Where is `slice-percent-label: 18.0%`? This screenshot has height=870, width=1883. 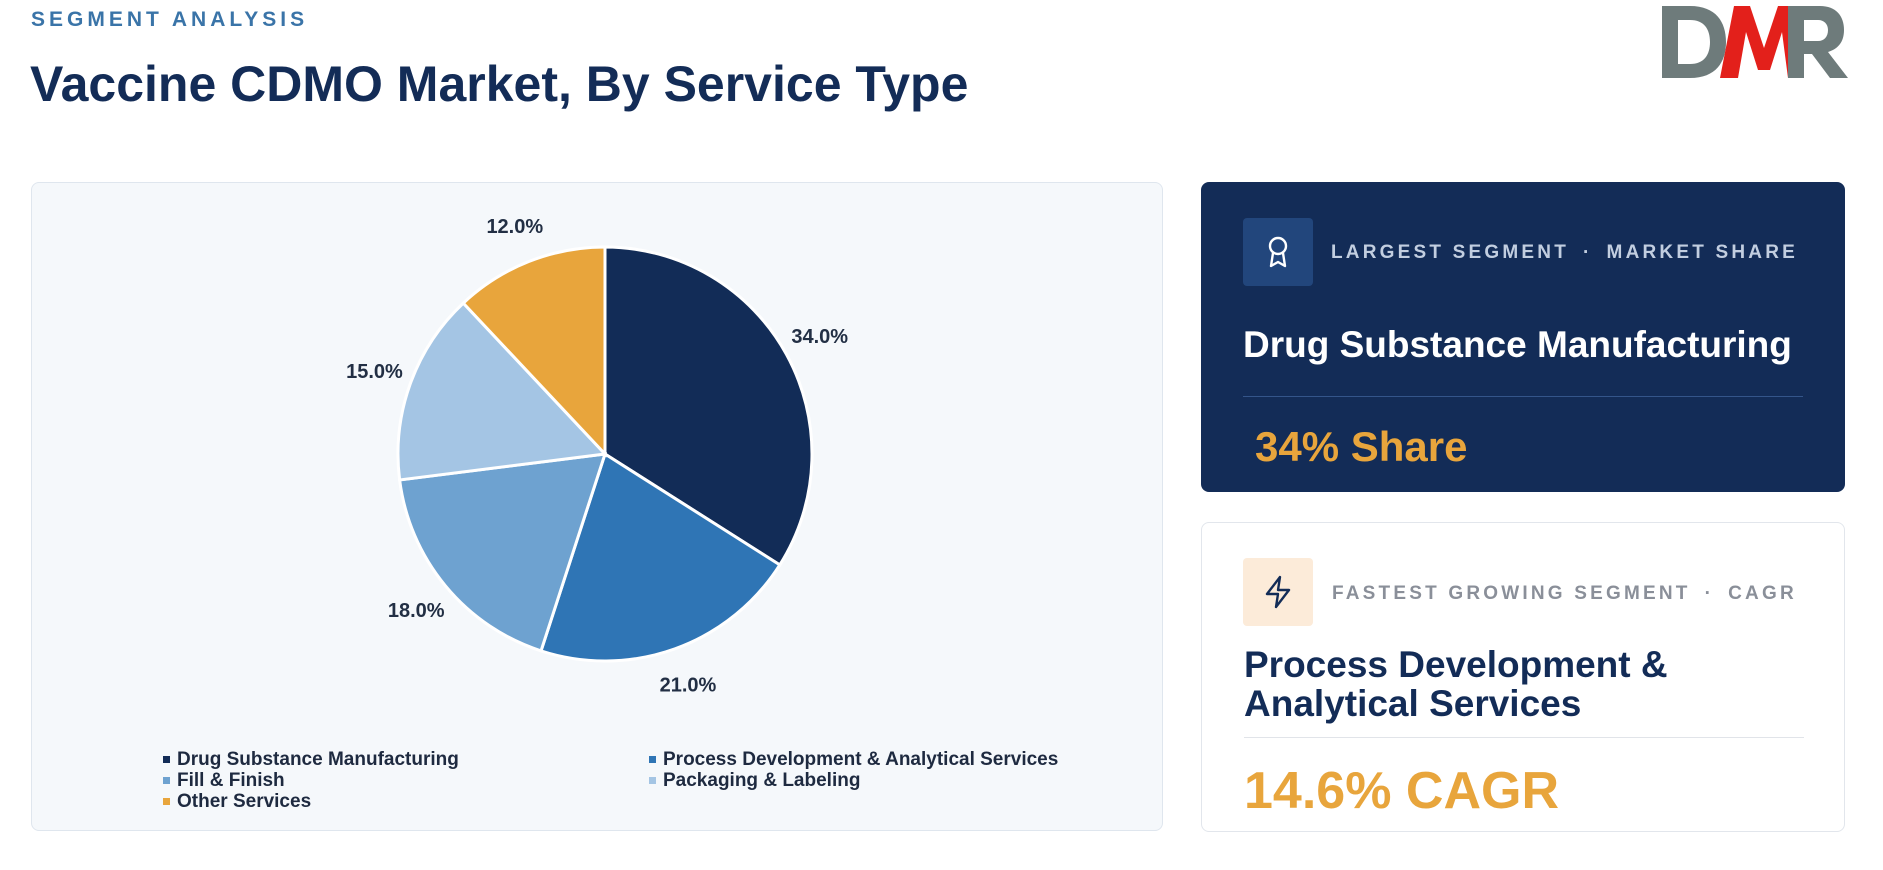
slice-percent-label: 18.0% is located at coordinates (416, 611).